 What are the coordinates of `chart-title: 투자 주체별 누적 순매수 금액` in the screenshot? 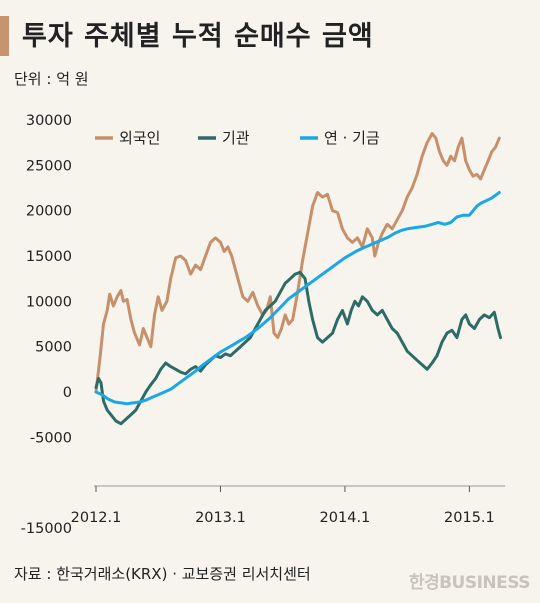 It's located at (198, 36).